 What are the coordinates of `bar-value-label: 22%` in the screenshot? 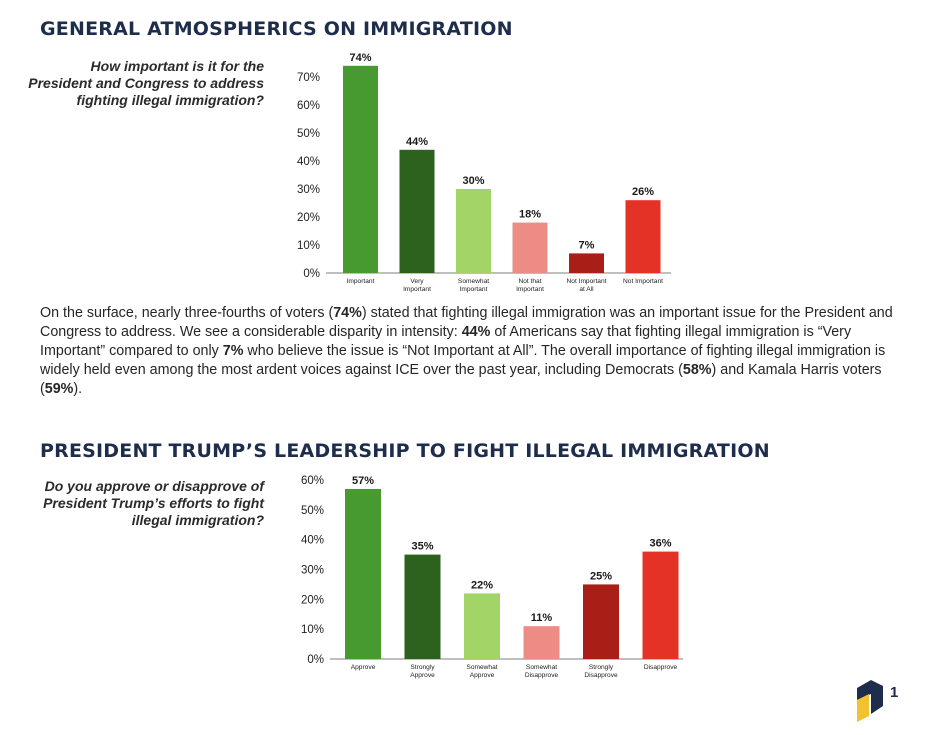 It's located at (482, 585).